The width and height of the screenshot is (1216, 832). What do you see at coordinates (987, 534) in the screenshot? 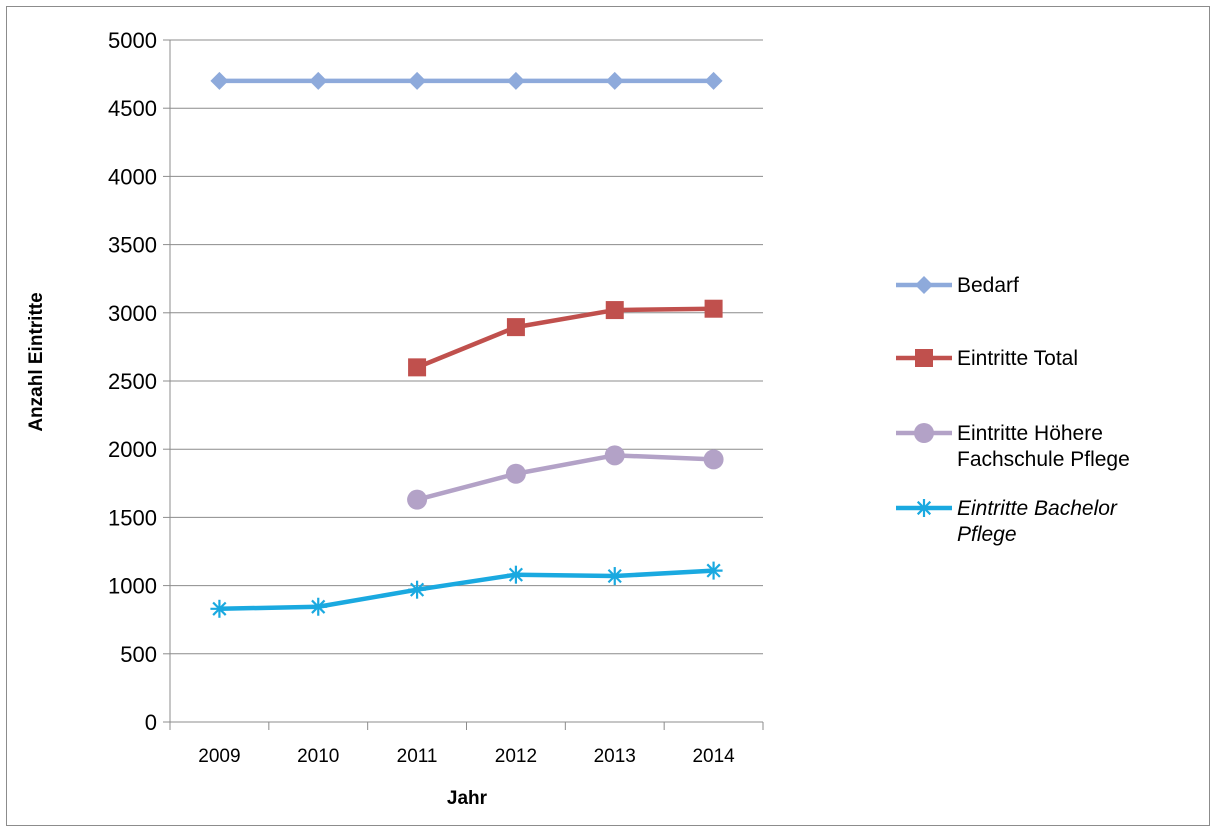
I see `legend-label-line: Pflege` at bounding box center [987, 534].